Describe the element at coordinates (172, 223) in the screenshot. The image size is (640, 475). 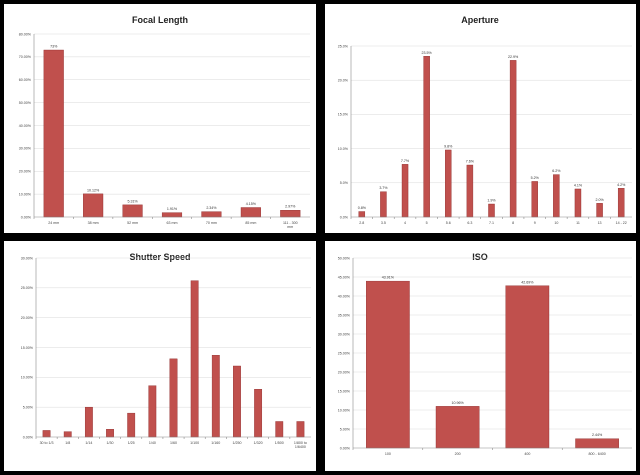
I see `x-tick-label: 63 mm` at that location.